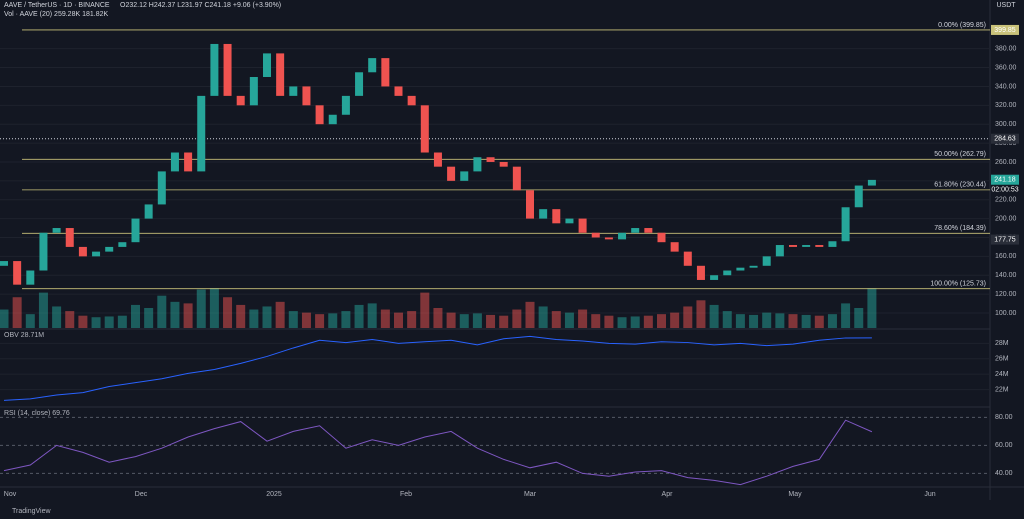 Image resolution: width=1024 pixels, height=519 pixels. Describe the element at coordinates (438, 452) in the screenshot. I see `rsi-line` at that location.